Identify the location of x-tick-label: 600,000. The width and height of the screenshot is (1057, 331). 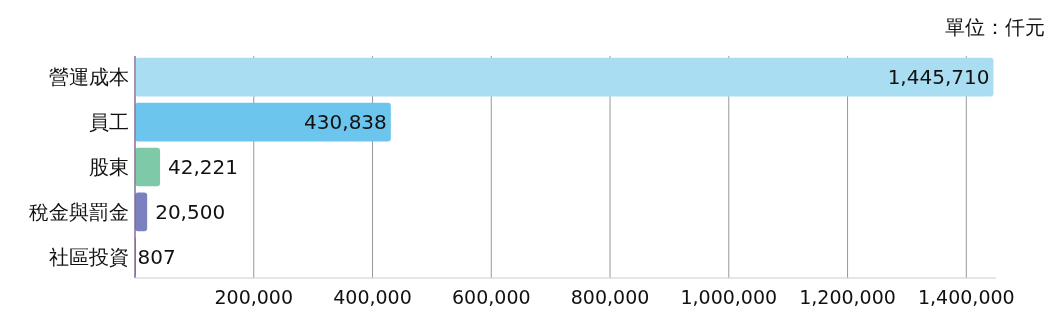
(491, 297).